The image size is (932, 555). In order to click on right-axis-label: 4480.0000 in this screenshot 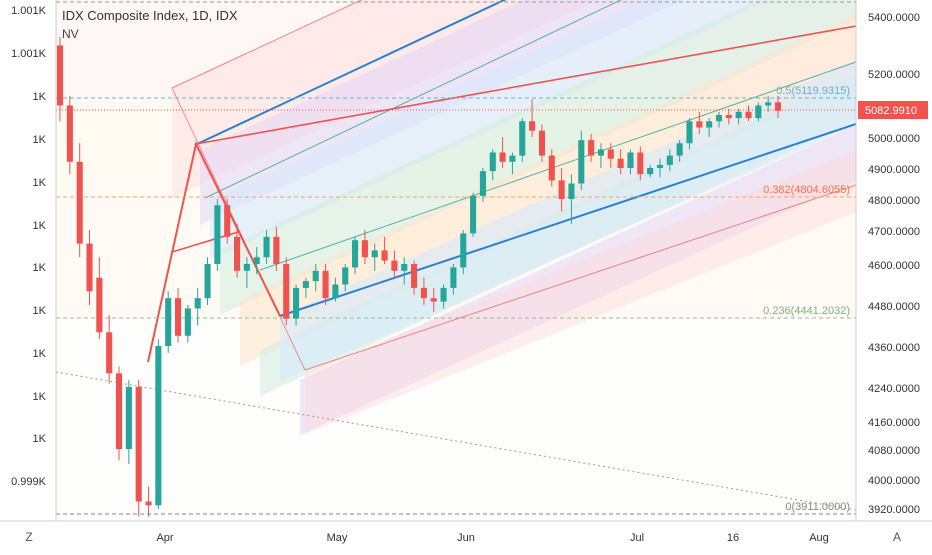, I will do `click(894, 307)`.